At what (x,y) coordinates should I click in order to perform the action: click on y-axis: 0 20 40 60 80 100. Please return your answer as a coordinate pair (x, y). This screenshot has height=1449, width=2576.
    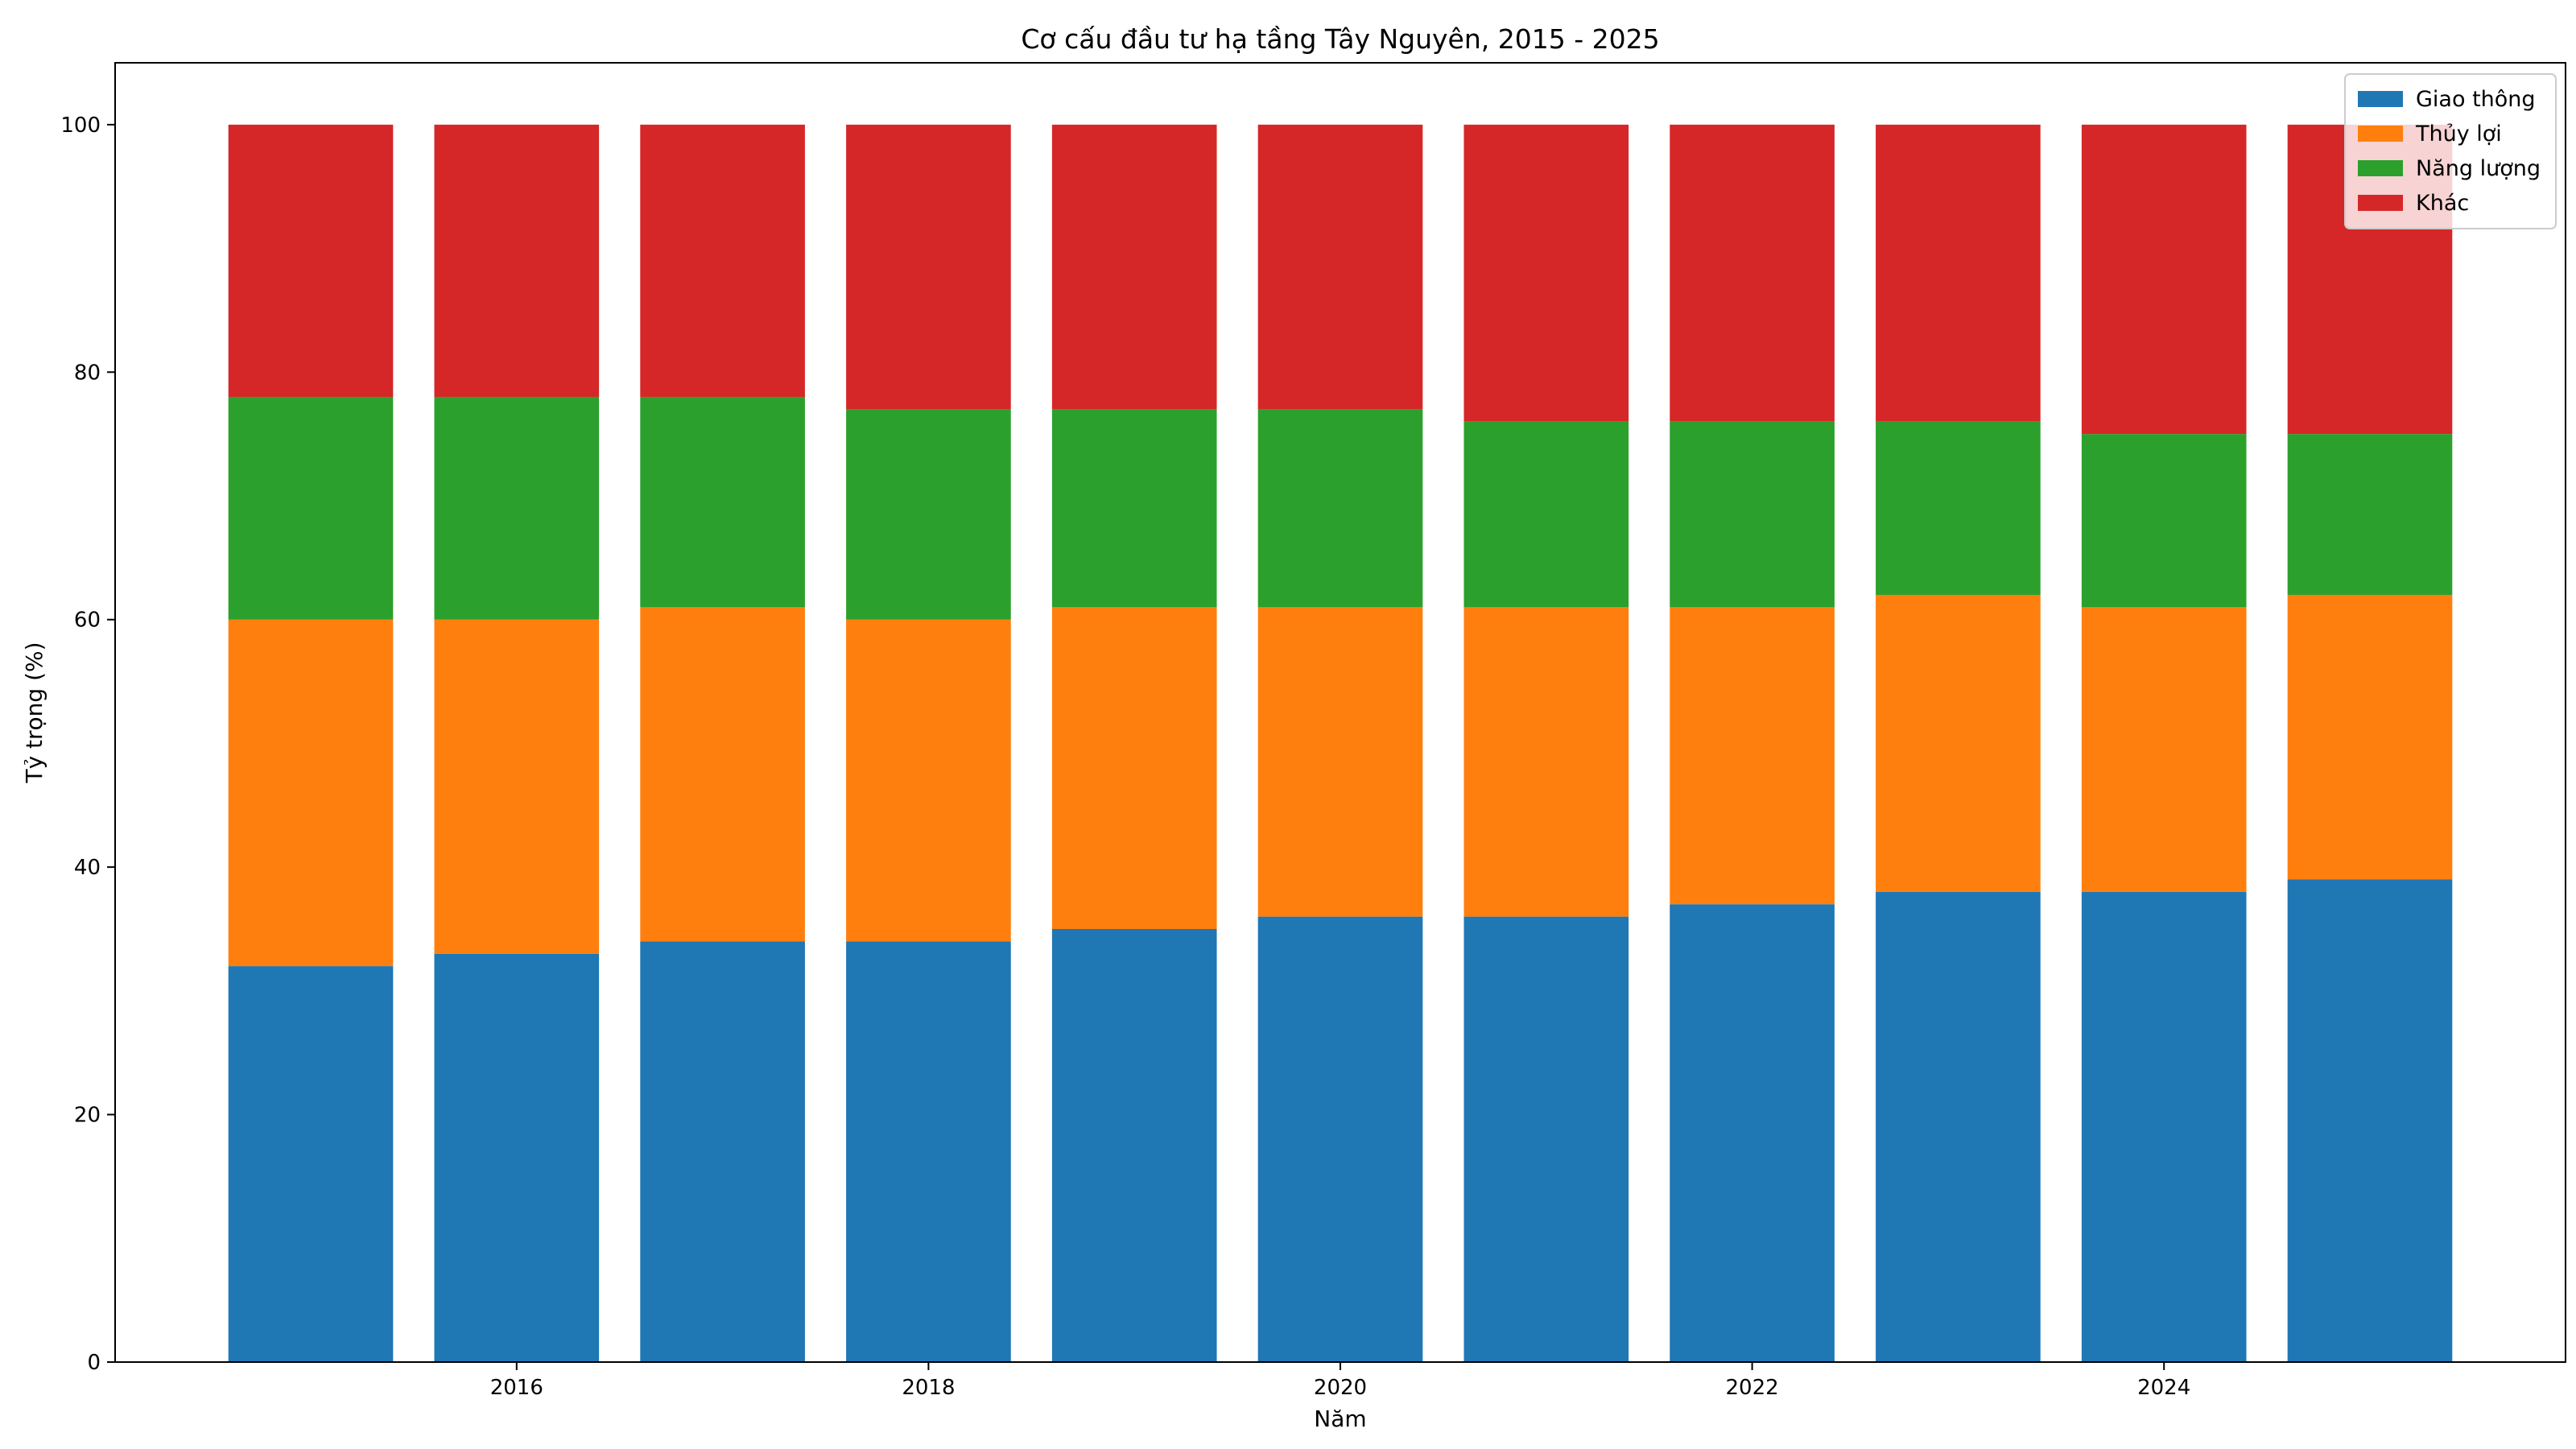
    Looking at the image, I should click on (87, 744).